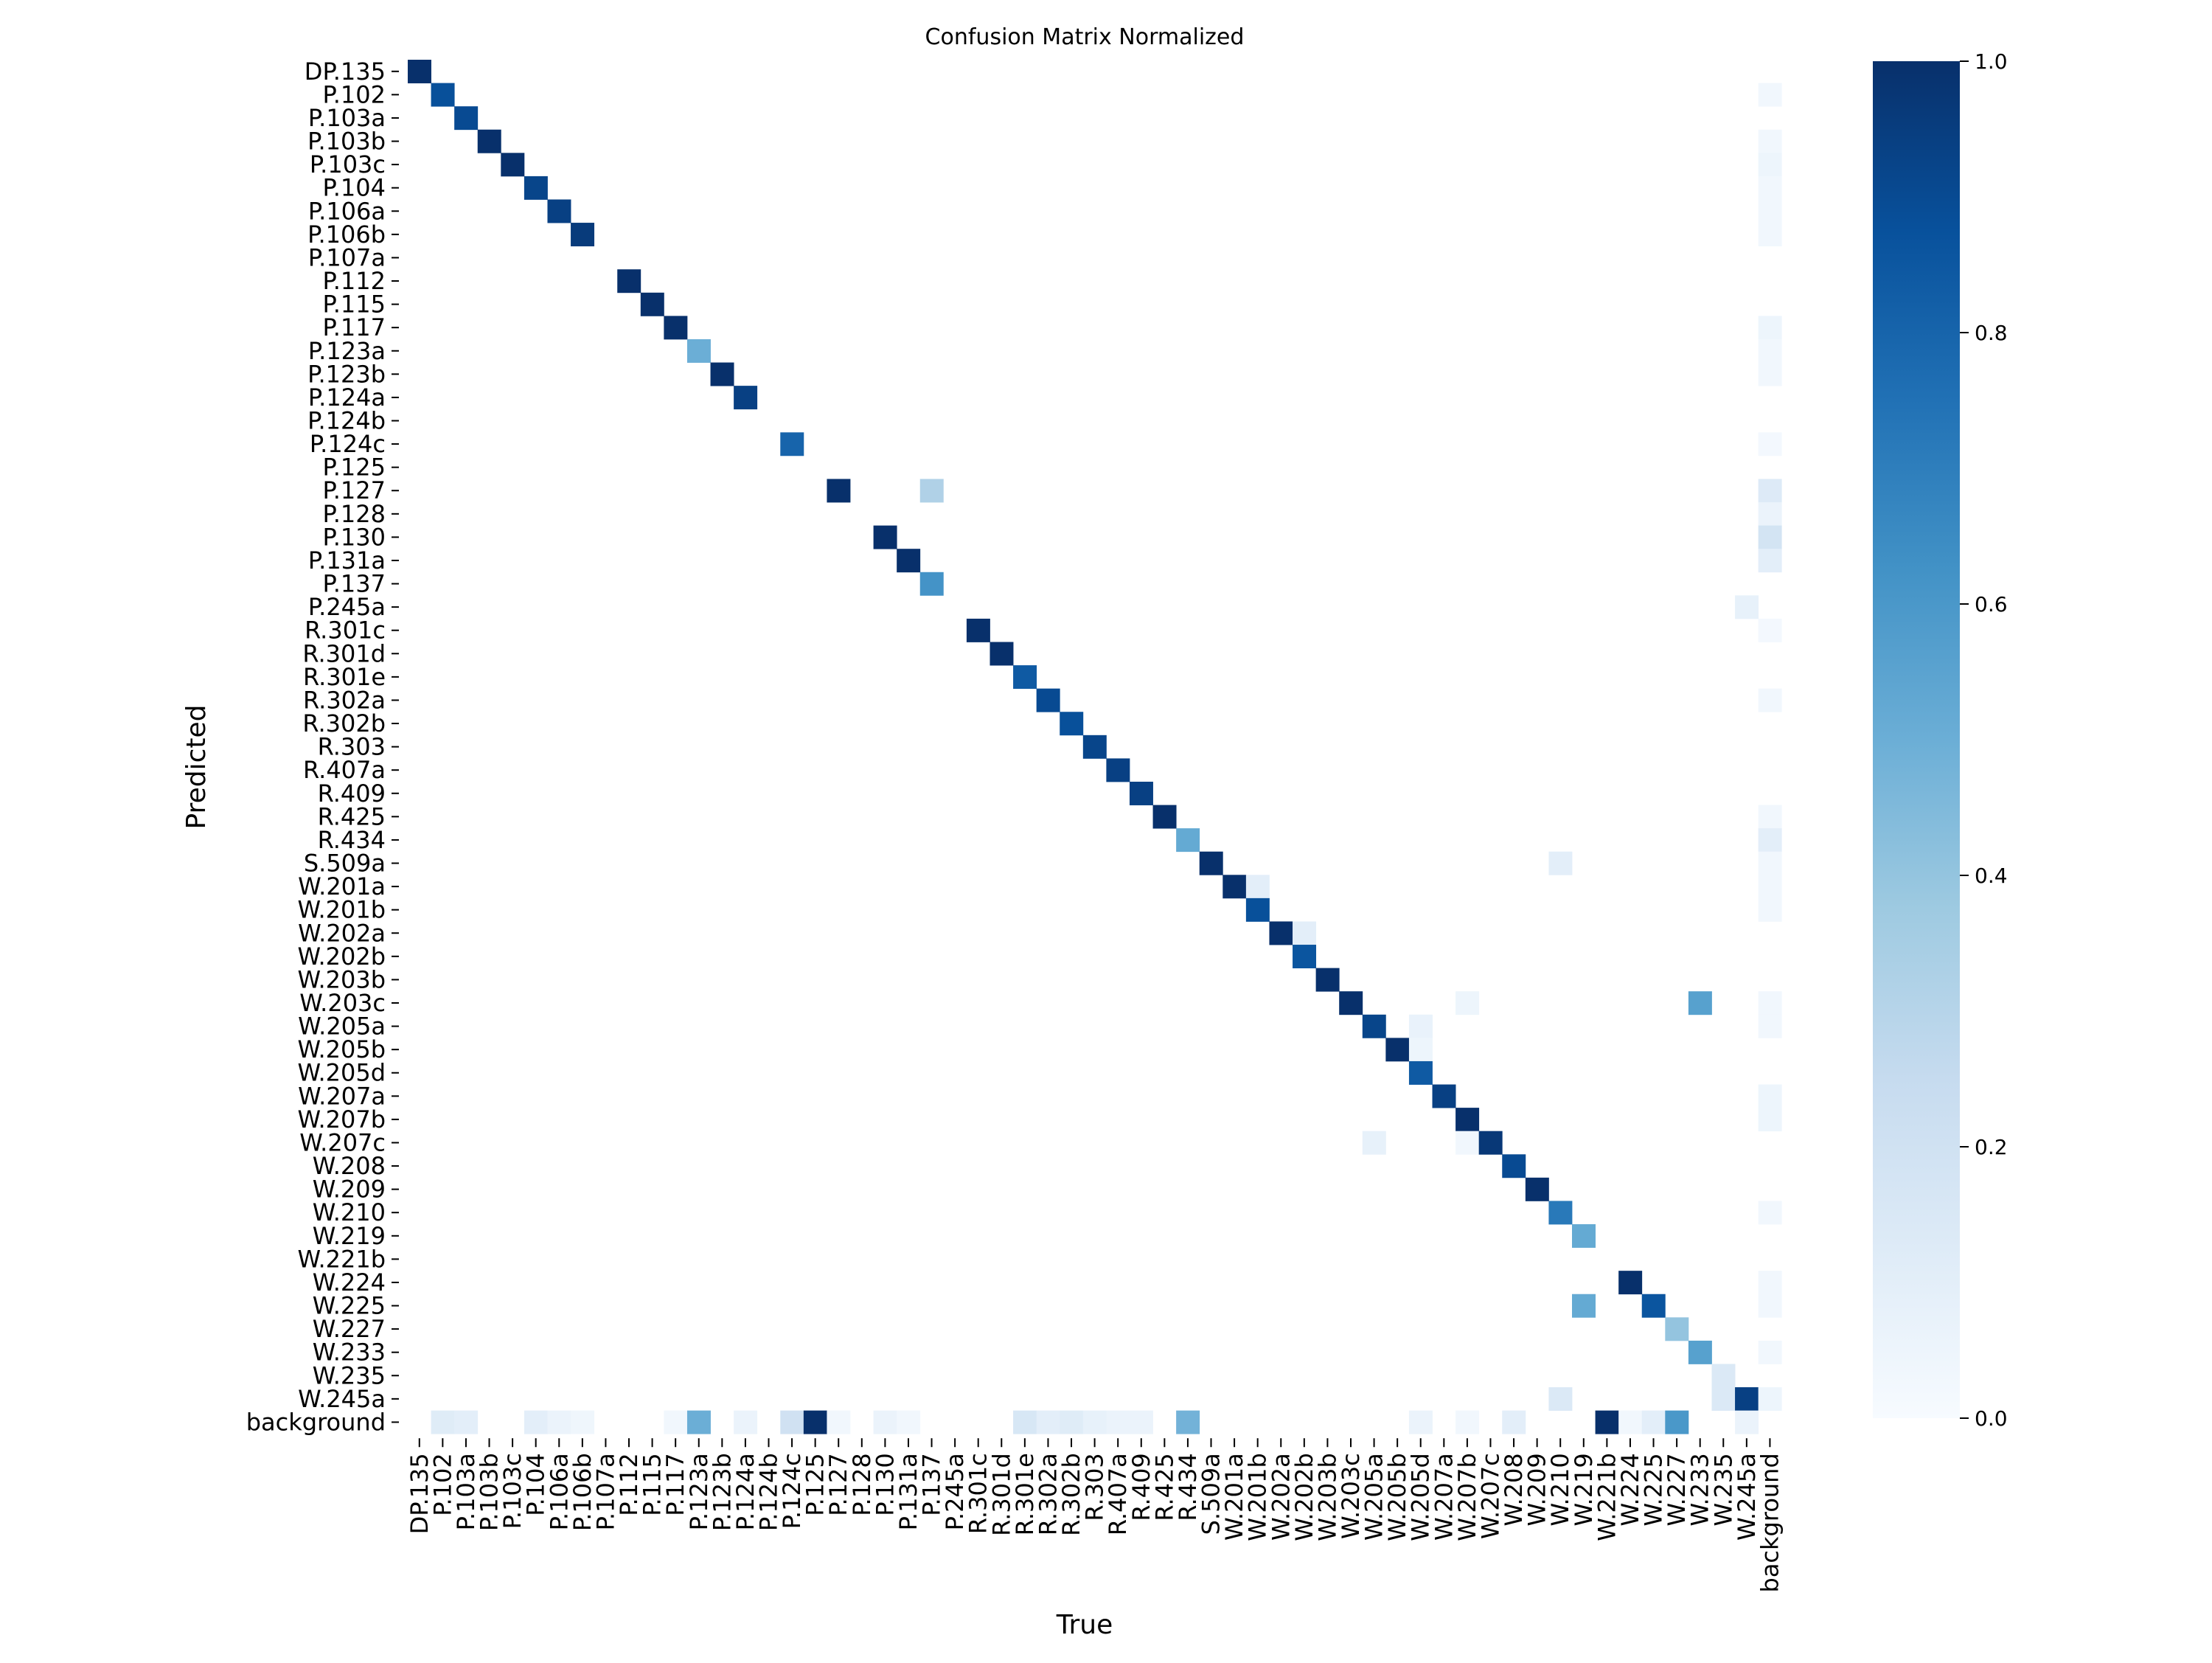  I want to click on x-tick-label: P.106a, so click(559, 1491).